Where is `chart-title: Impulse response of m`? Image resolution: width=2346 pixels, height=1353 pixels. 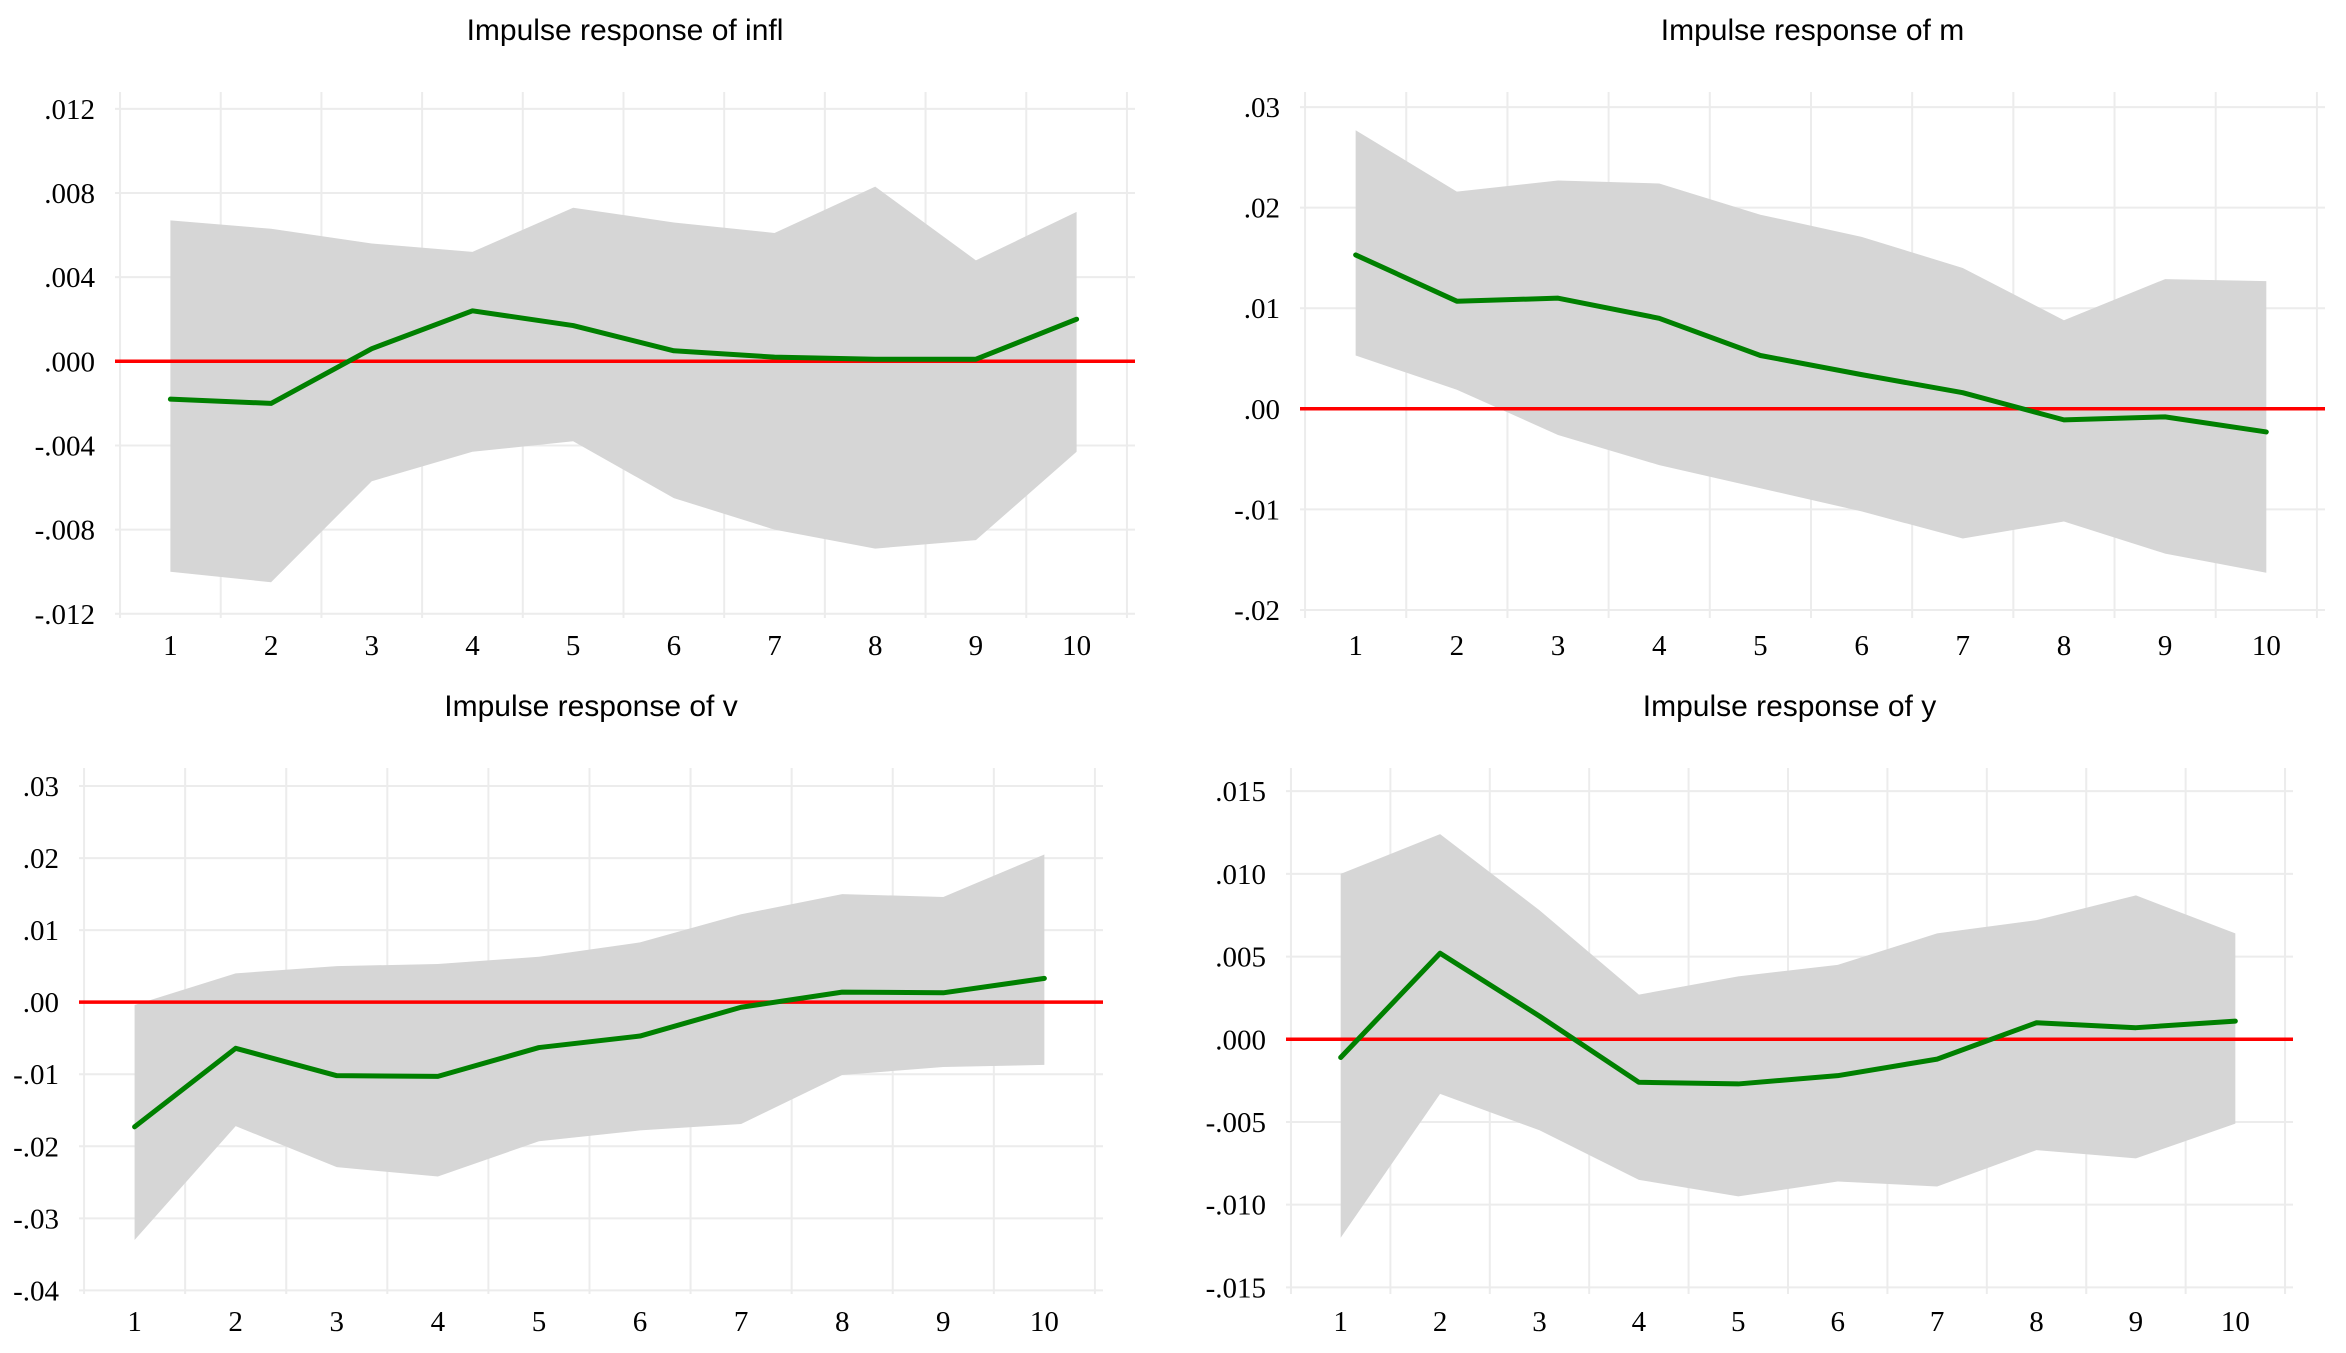
chart-title: Impulse response of m is located at coordinates (1812, 30).